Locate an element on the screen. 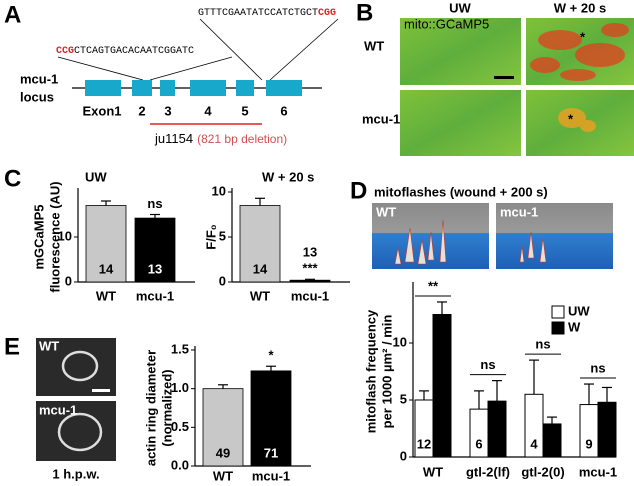 The height and width of the screenshot is (486, 634). n-label: 12 is located at coordinates (424, 443).